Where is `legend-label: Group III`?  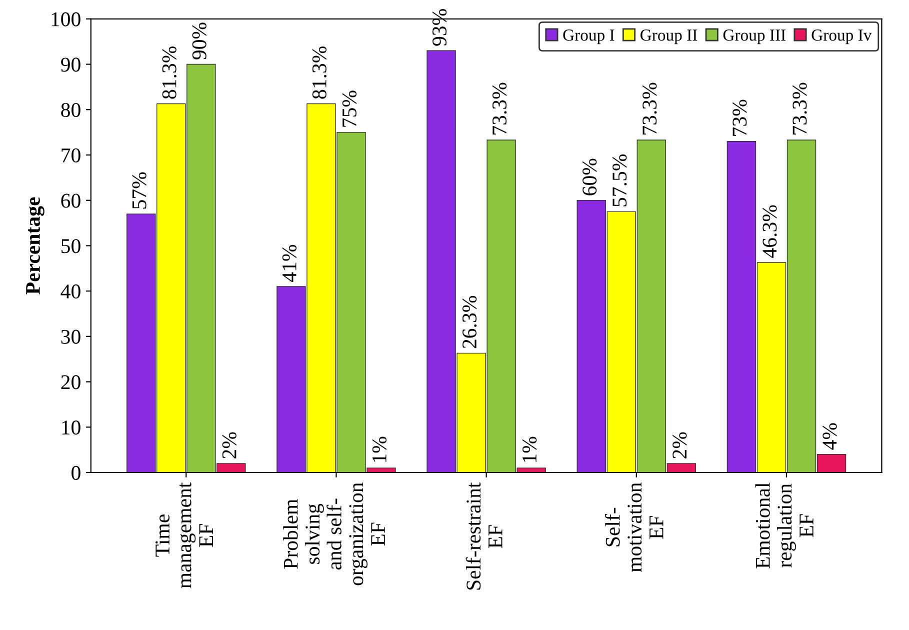 legend-label: Group III is located at coordinates (754, 37).